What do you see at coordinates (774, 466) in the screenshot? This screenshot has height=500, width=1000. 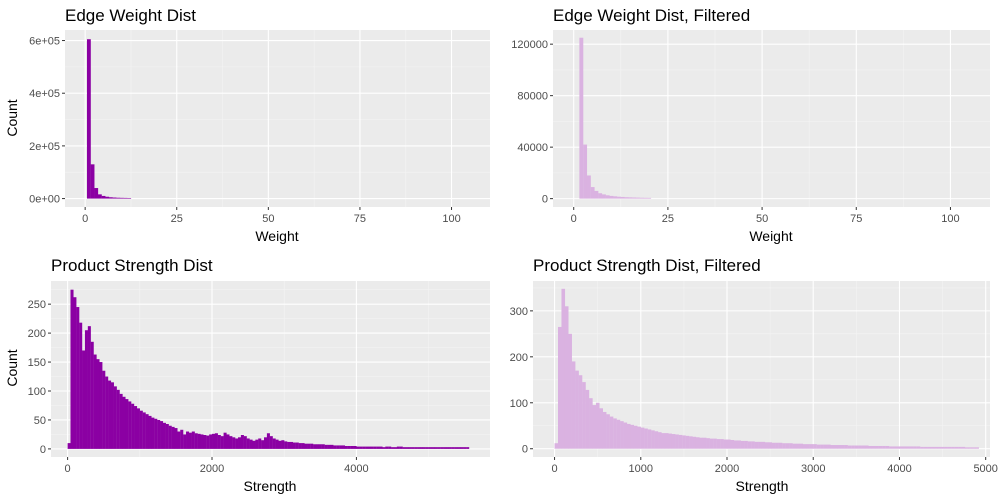 I see `x-axis: 0 1000 2000 3000 4000 5000` at bounding box center [774, 466].